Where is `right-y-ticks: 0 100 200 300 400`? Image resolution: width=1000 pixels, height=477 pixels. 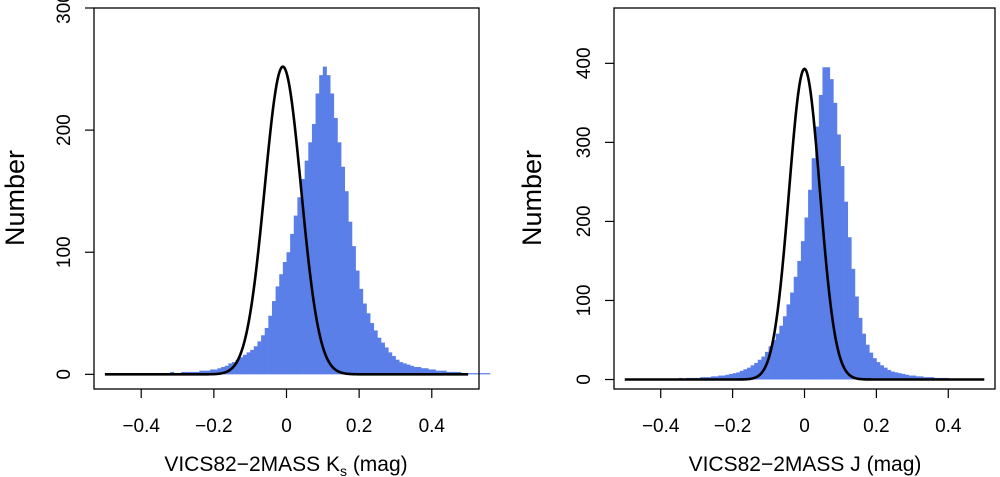 right-y-ticks: 0 100 200 300 400 is located at coordinates (594, 216).